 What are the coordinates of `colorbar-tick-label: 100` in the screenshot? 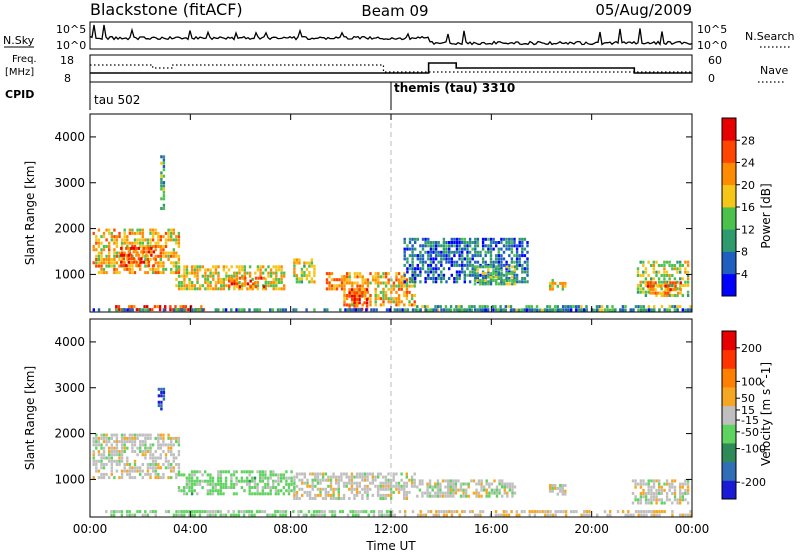 It's located at (751, 381).